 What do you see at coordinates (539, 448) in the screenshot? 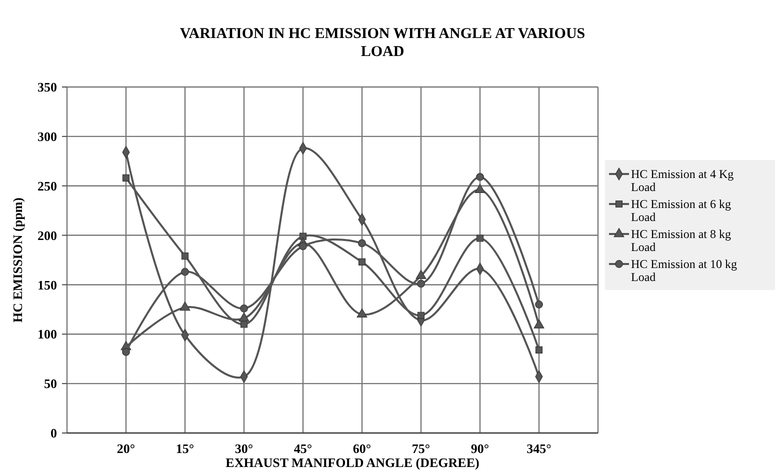
I see `x-tick-label: 345°` at bounding box center [539, 448].